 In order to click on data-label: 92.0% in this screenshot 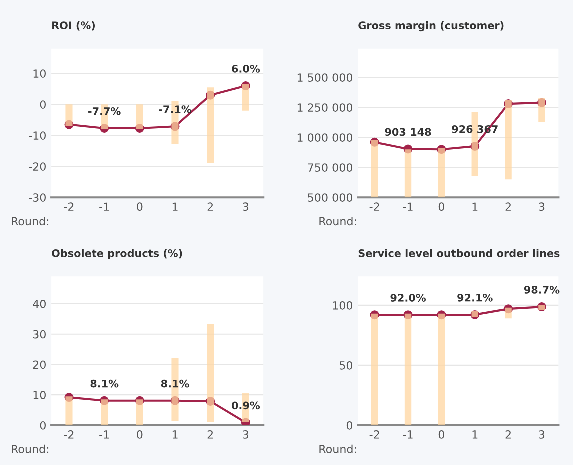, I will do `click(408, 298)`.